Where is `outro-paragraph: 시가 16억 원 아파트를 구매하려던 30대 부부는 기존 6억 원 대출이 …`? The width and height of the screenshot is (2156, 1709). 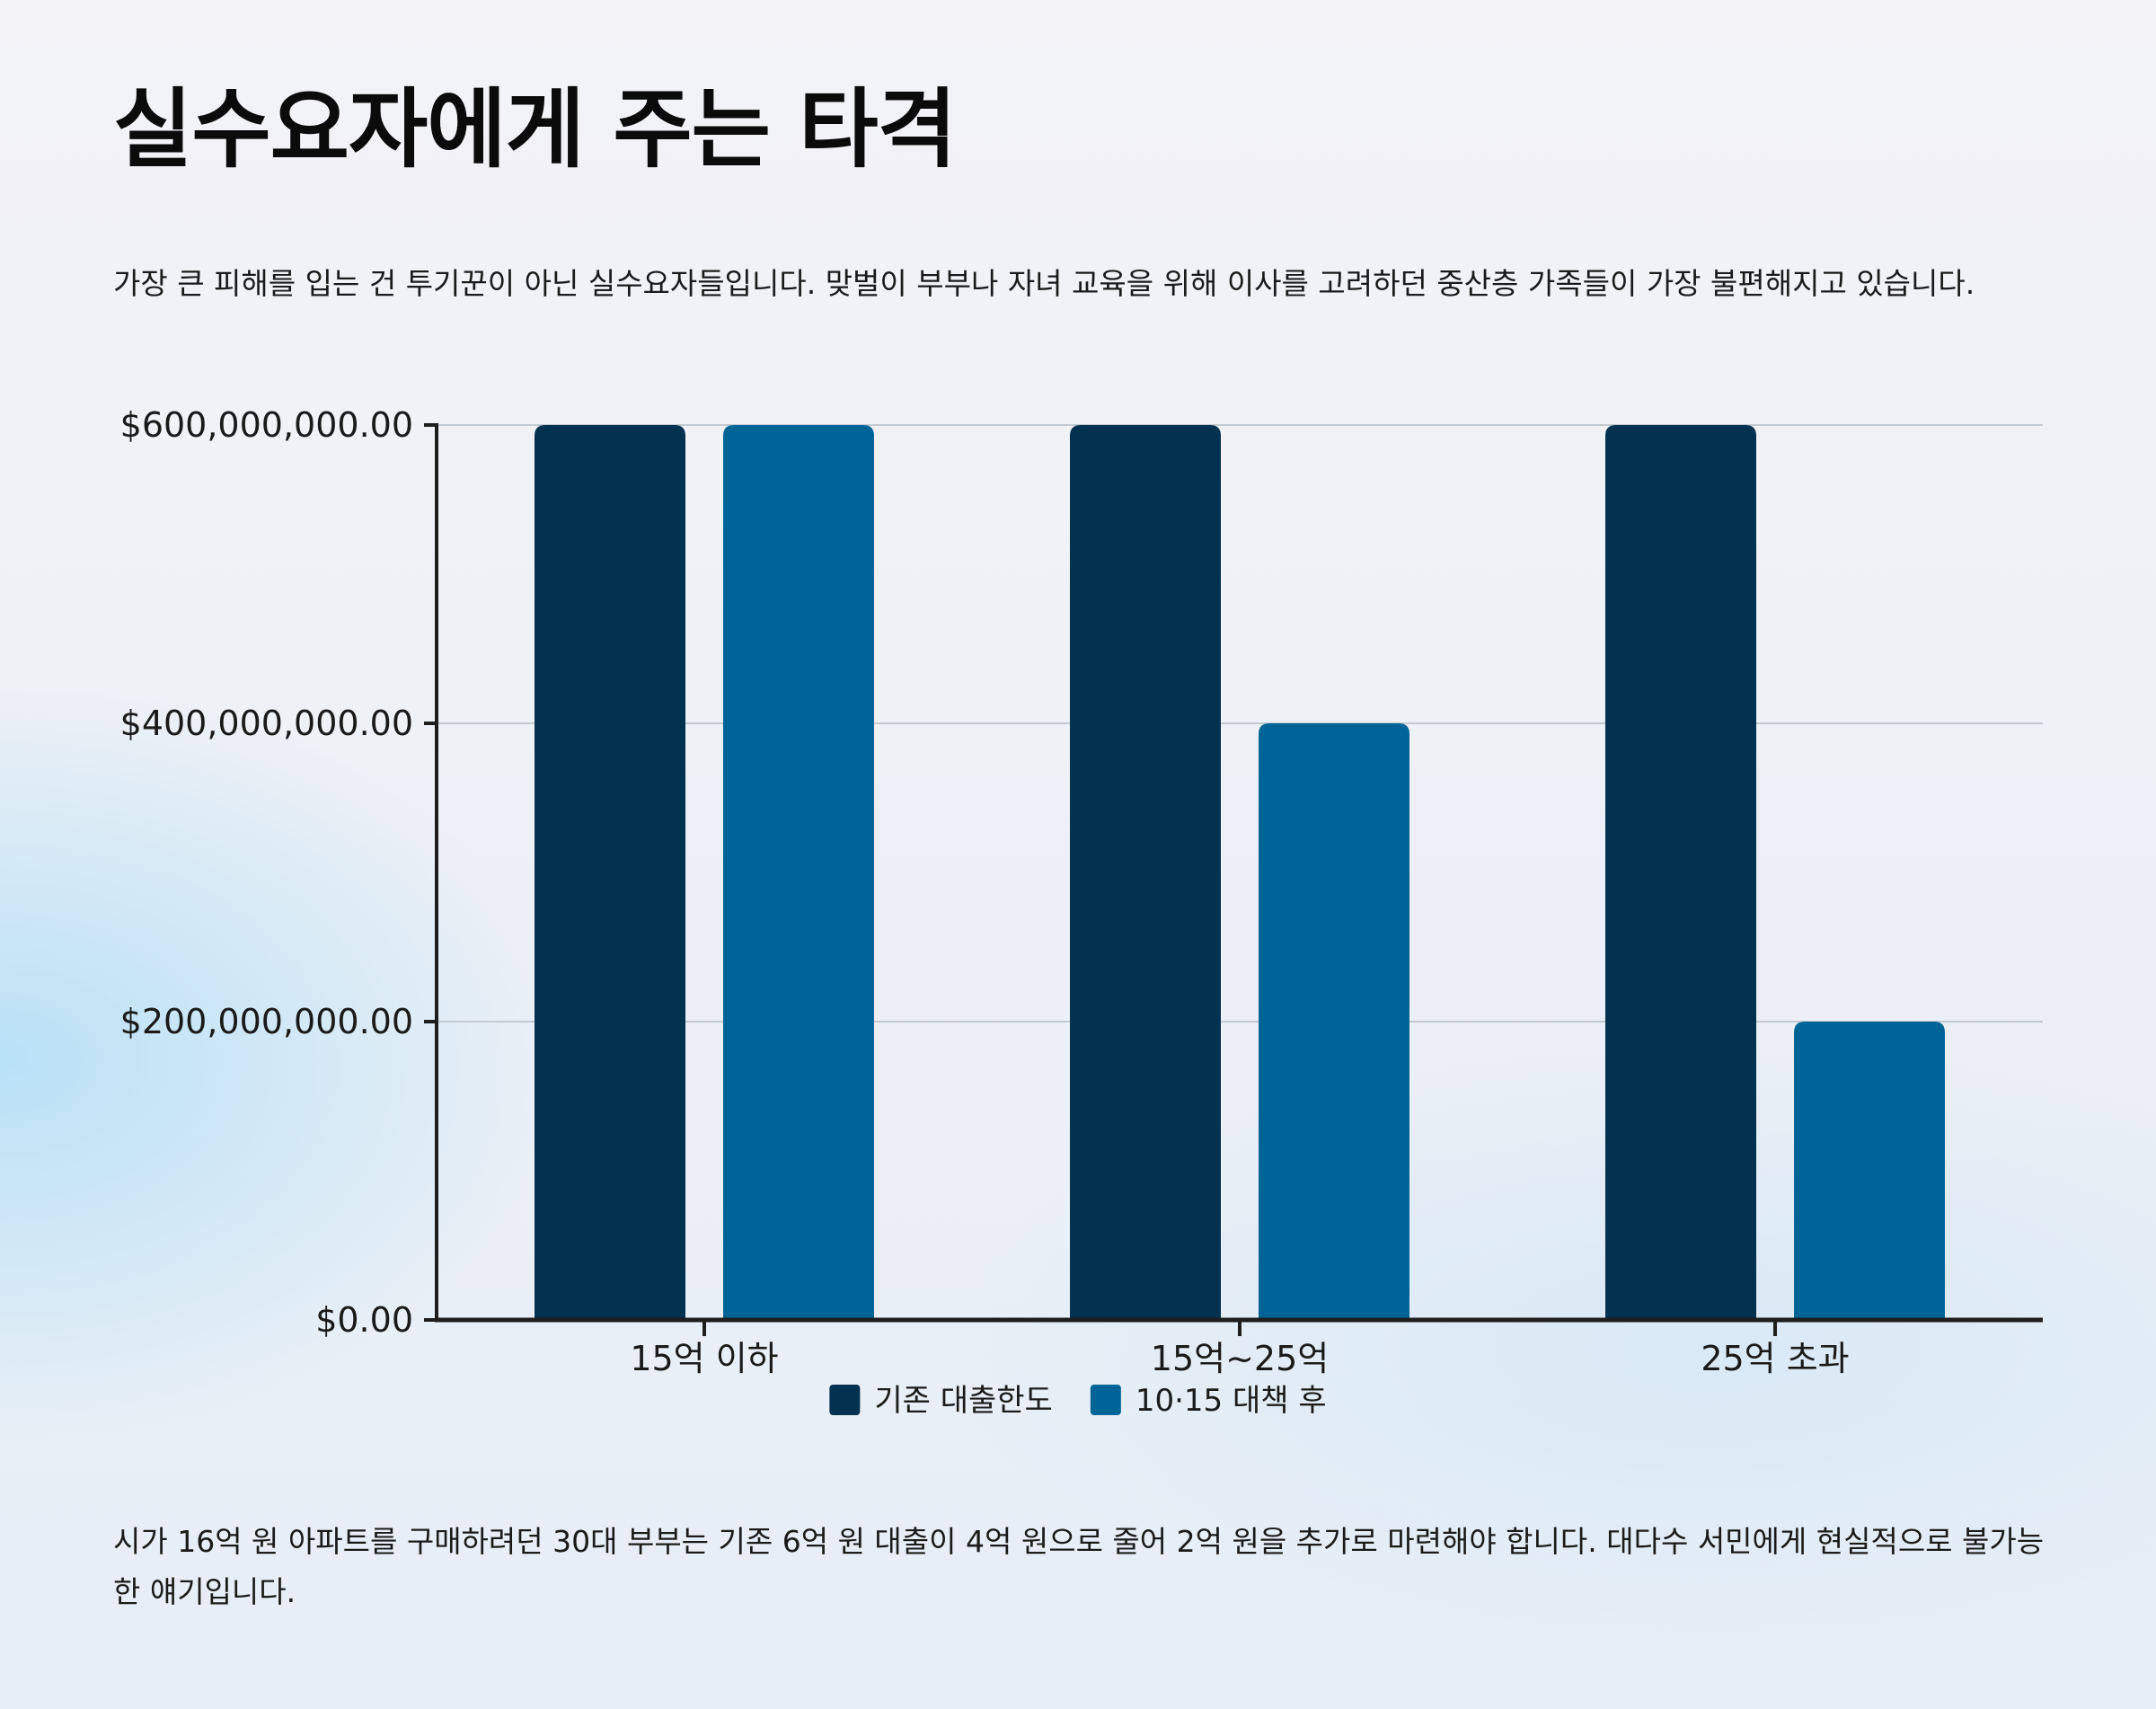 outro-paragraph: 시가 16억 원 아파트를 구매하려던 30대 부부는 기존 6억 원 대출이 … is located at coordinates (1079, 1566).